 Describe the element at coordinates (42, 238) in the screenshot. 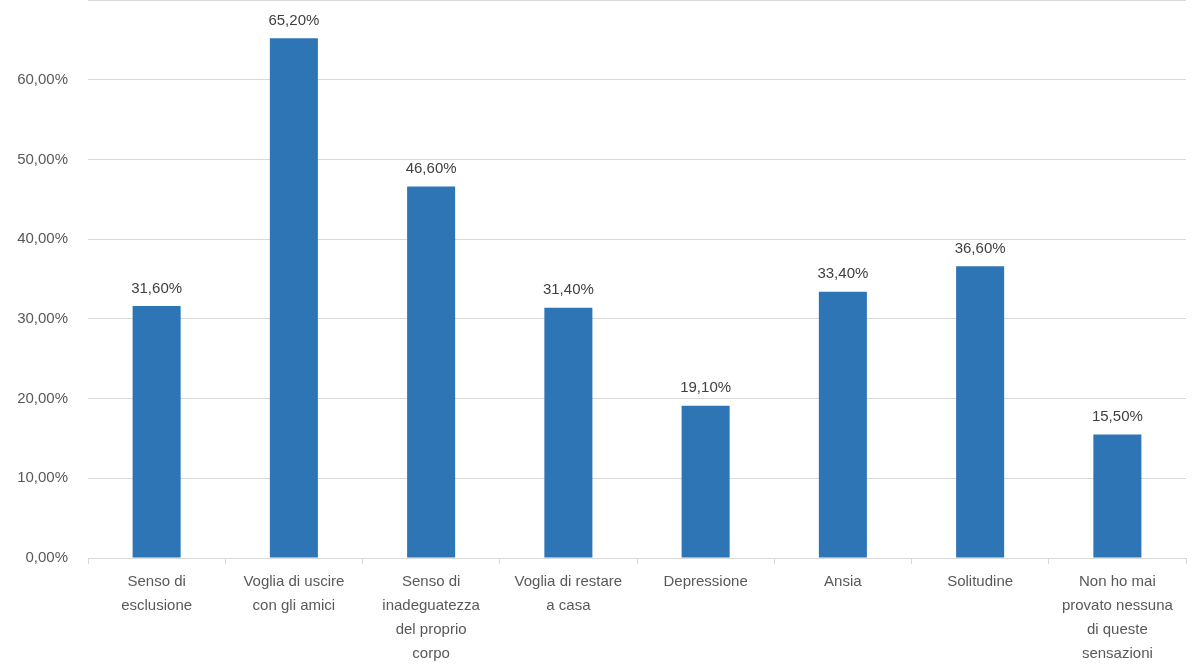

I see `y-tick-label: 40,00%` at that location.